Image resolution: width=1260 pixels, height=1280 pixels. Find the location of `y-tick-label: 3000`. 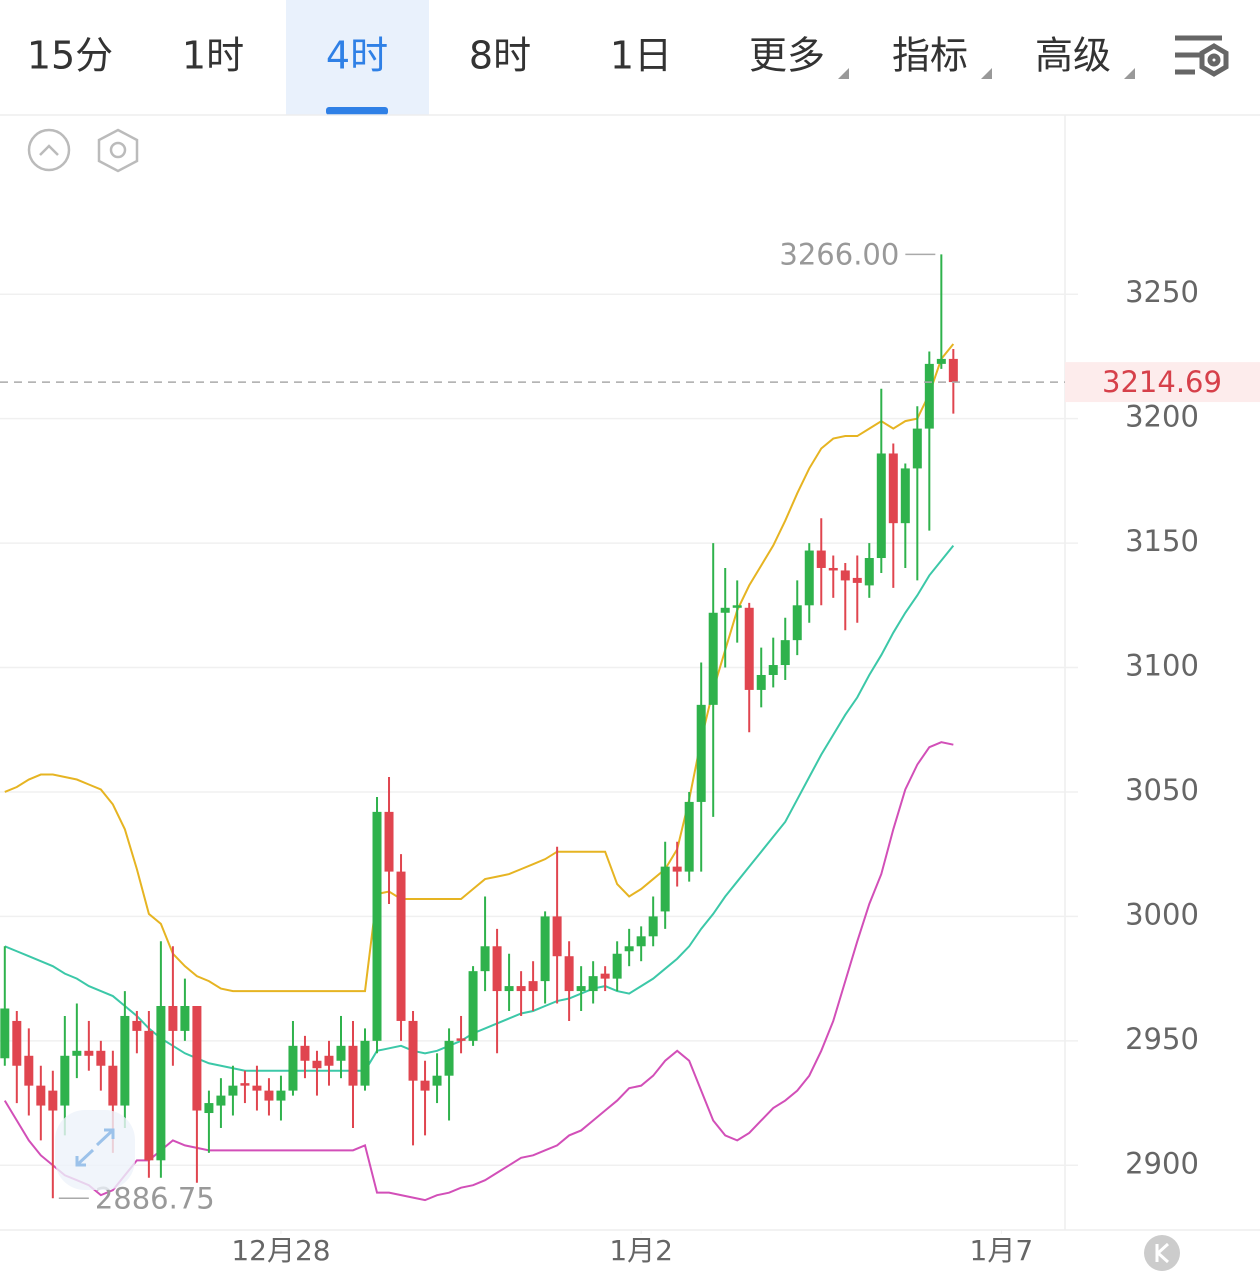

y-tick-label: 3000 is located at coordinates (1162, 914).